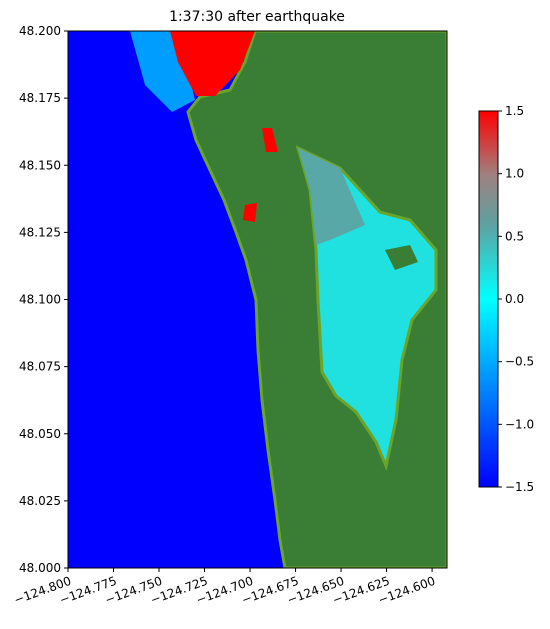  What do you see at coordinates (40, 568) in the screenshot?
I see `y-tick-label: 48.000` at bounding box center [40, 568].